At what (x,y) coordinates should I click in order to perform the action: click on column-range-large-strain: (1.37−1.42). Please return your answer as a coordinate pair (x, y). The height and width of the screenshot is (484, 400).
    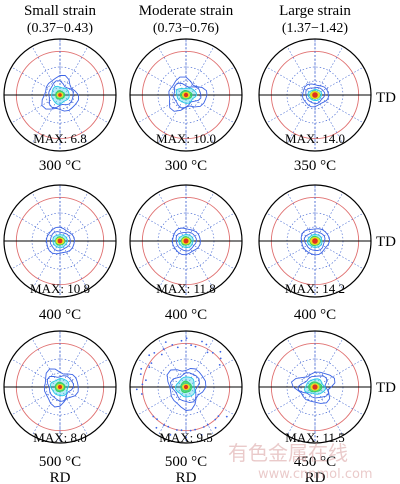
    Looking at the image, I should click on (315, 28).